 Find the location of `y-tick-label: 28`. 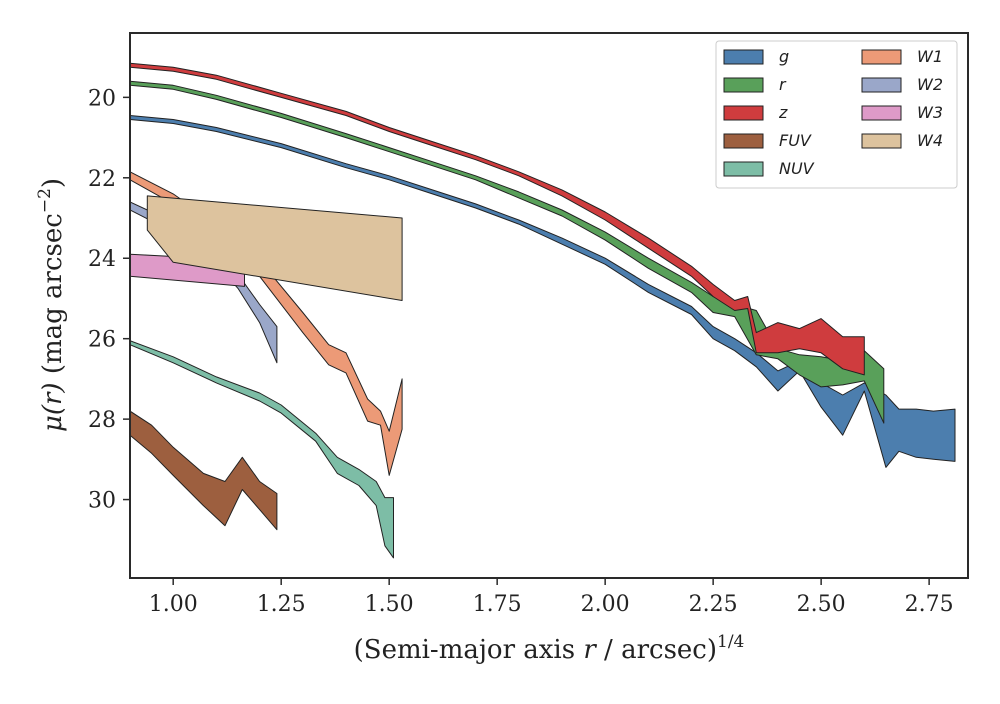

y-tick-label: 28 is located at coordinates (102, 420).